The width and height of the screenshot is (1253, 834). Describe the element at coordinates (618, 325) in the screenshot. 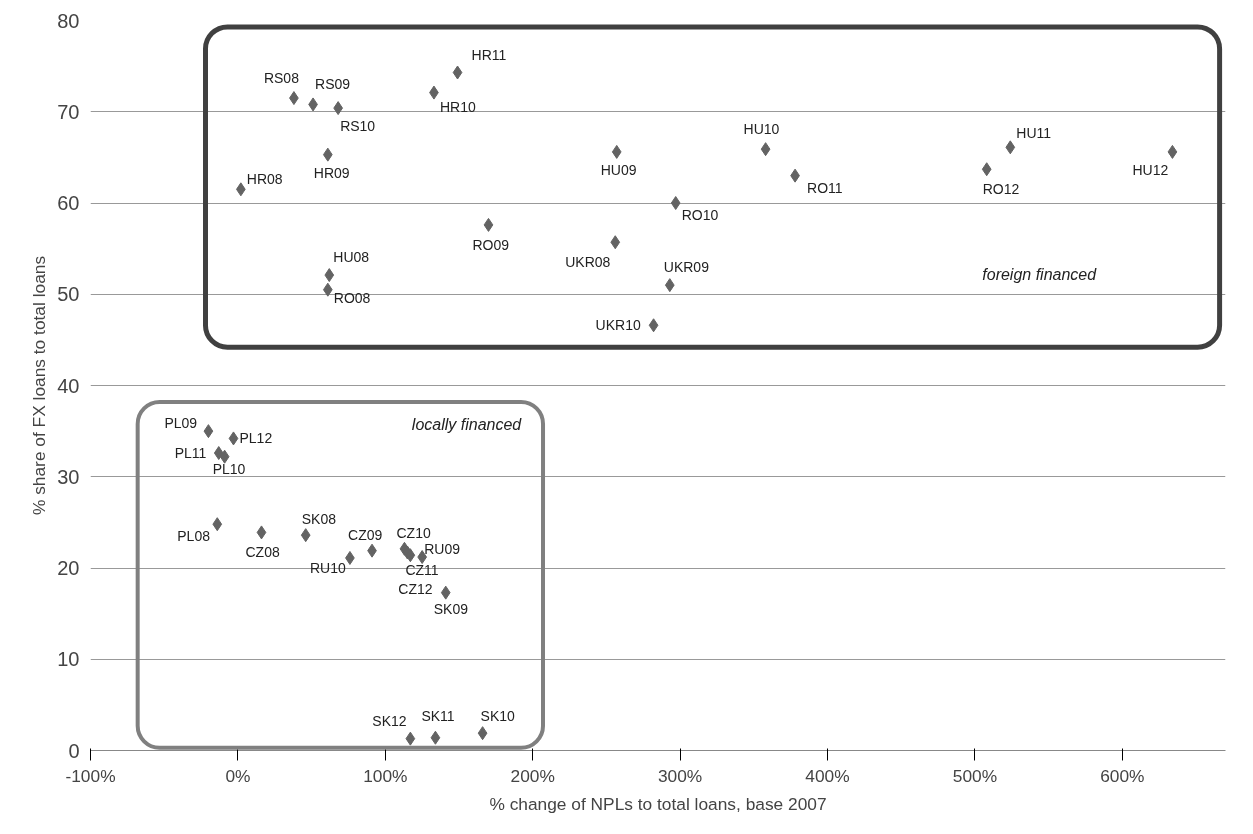

I see `annotation: UKR10` at that location.